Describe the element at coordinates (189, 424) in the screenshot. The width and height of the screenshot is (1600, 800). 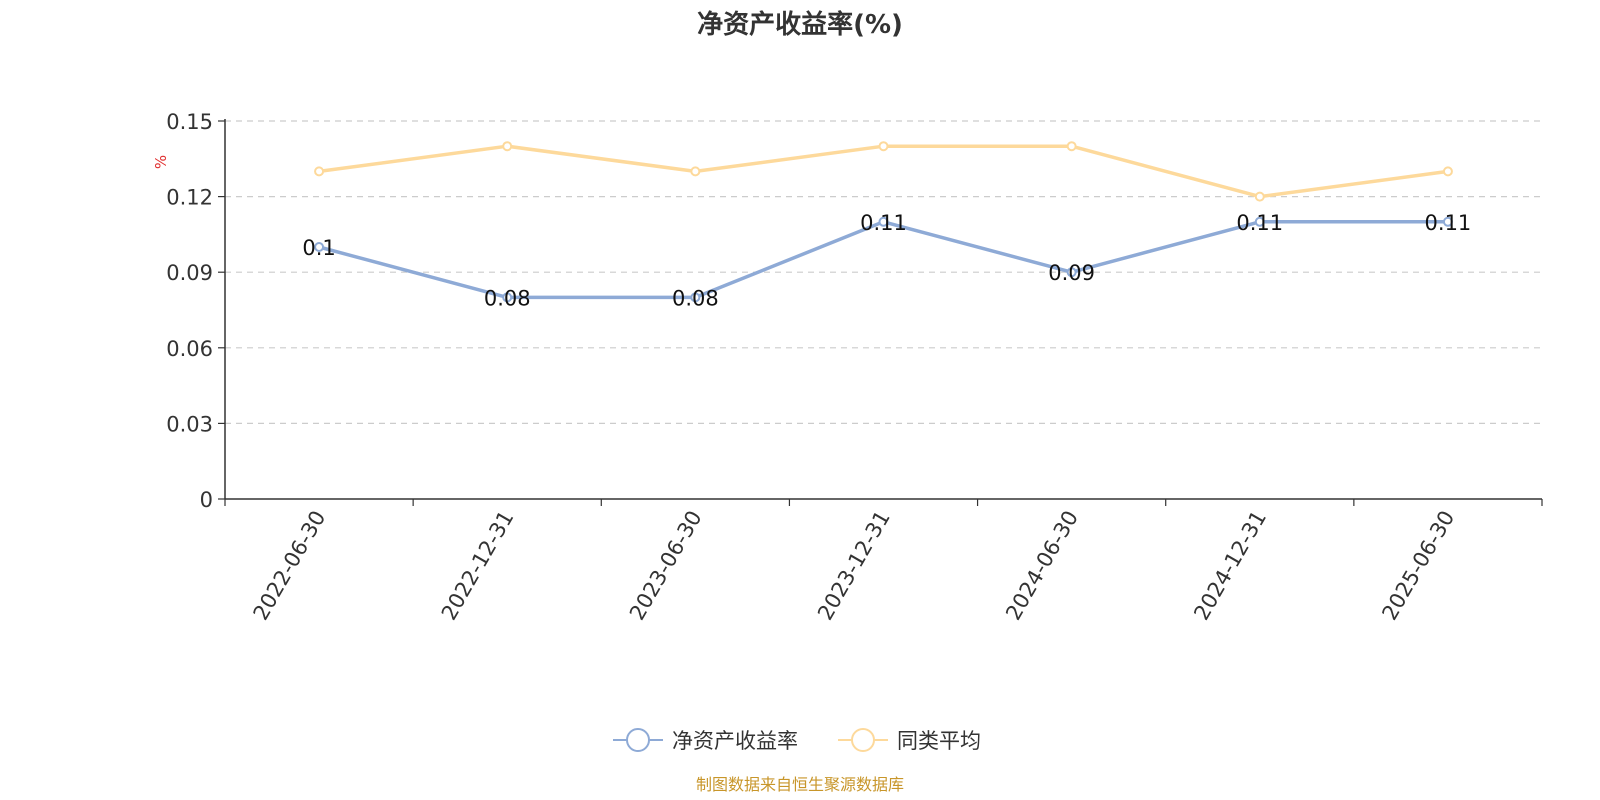
I see `y-tick-label: 0.03` at that location.